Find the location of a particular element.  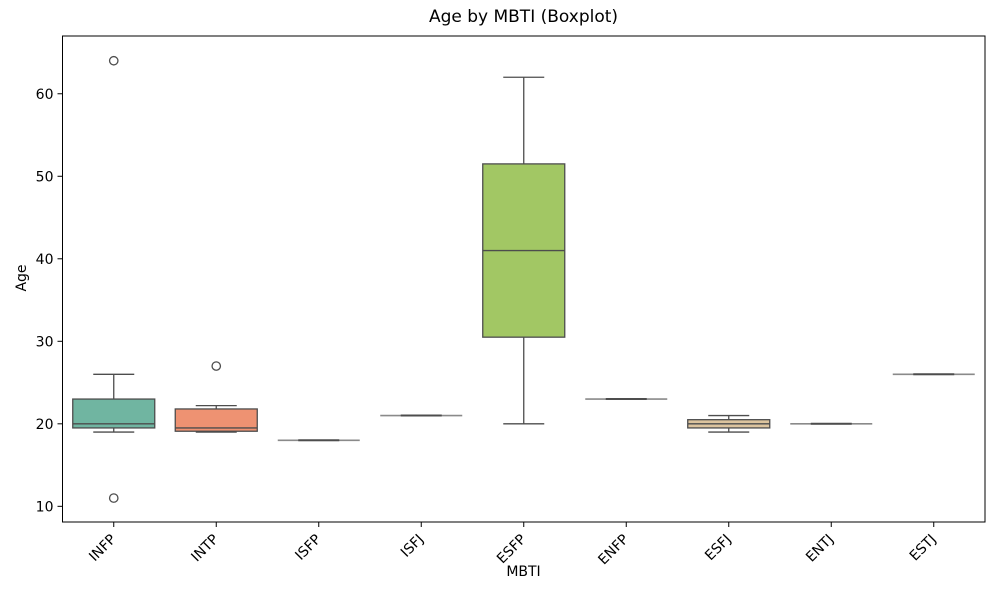

x-tick-label-ESTJ: ESTJ is located at coordinates (923, 548).